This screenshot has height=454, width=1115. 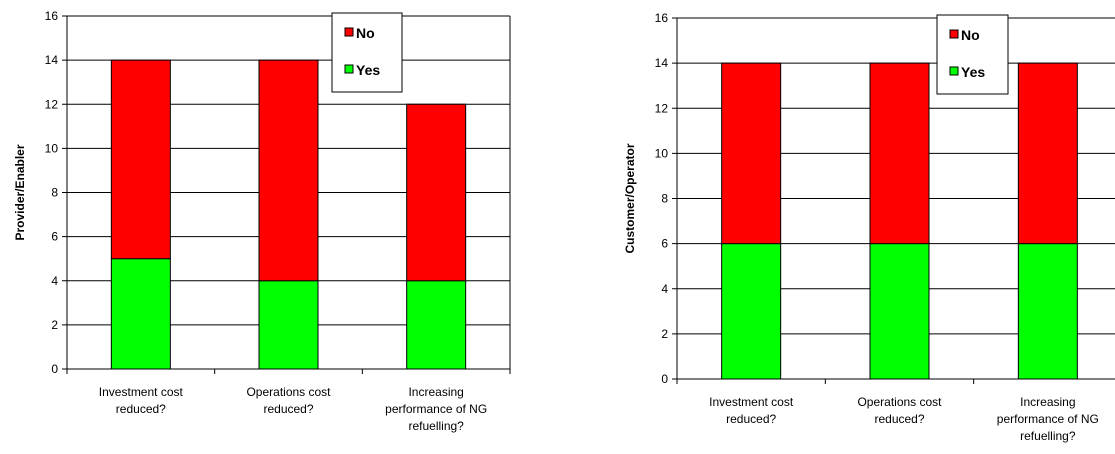 What do you see at coordinates (20, 192) in the screenshot?
I see `y-axis-title: Provider/Enabler` at bounding box center [20, 192].